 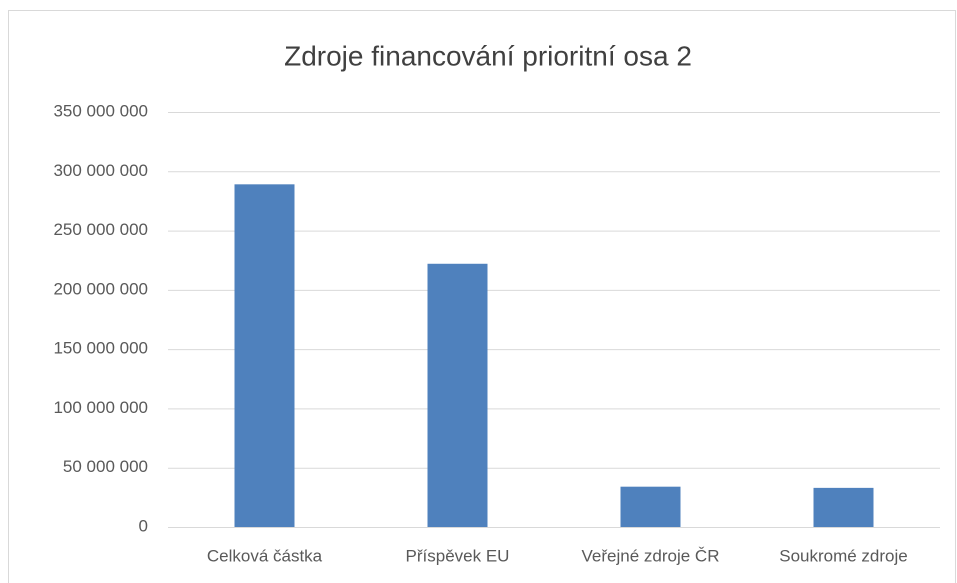 I want to click on y-tick-label: 300 000 000, so click(x=100, y=170).